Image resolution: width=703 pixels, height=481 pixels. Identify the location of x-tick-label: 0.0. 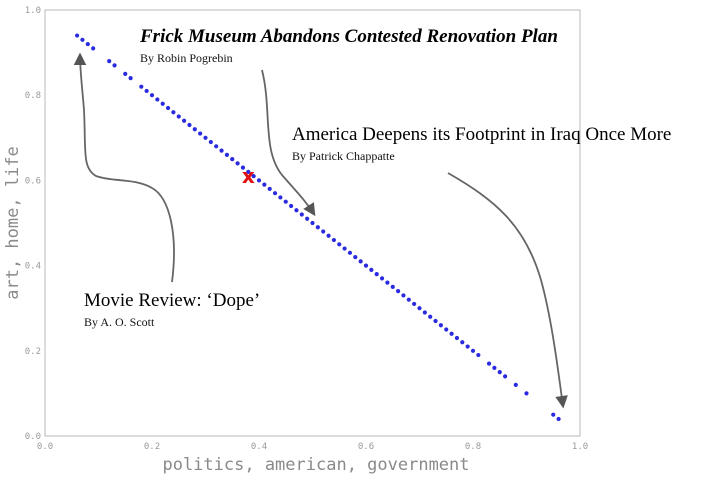
(45, 447).